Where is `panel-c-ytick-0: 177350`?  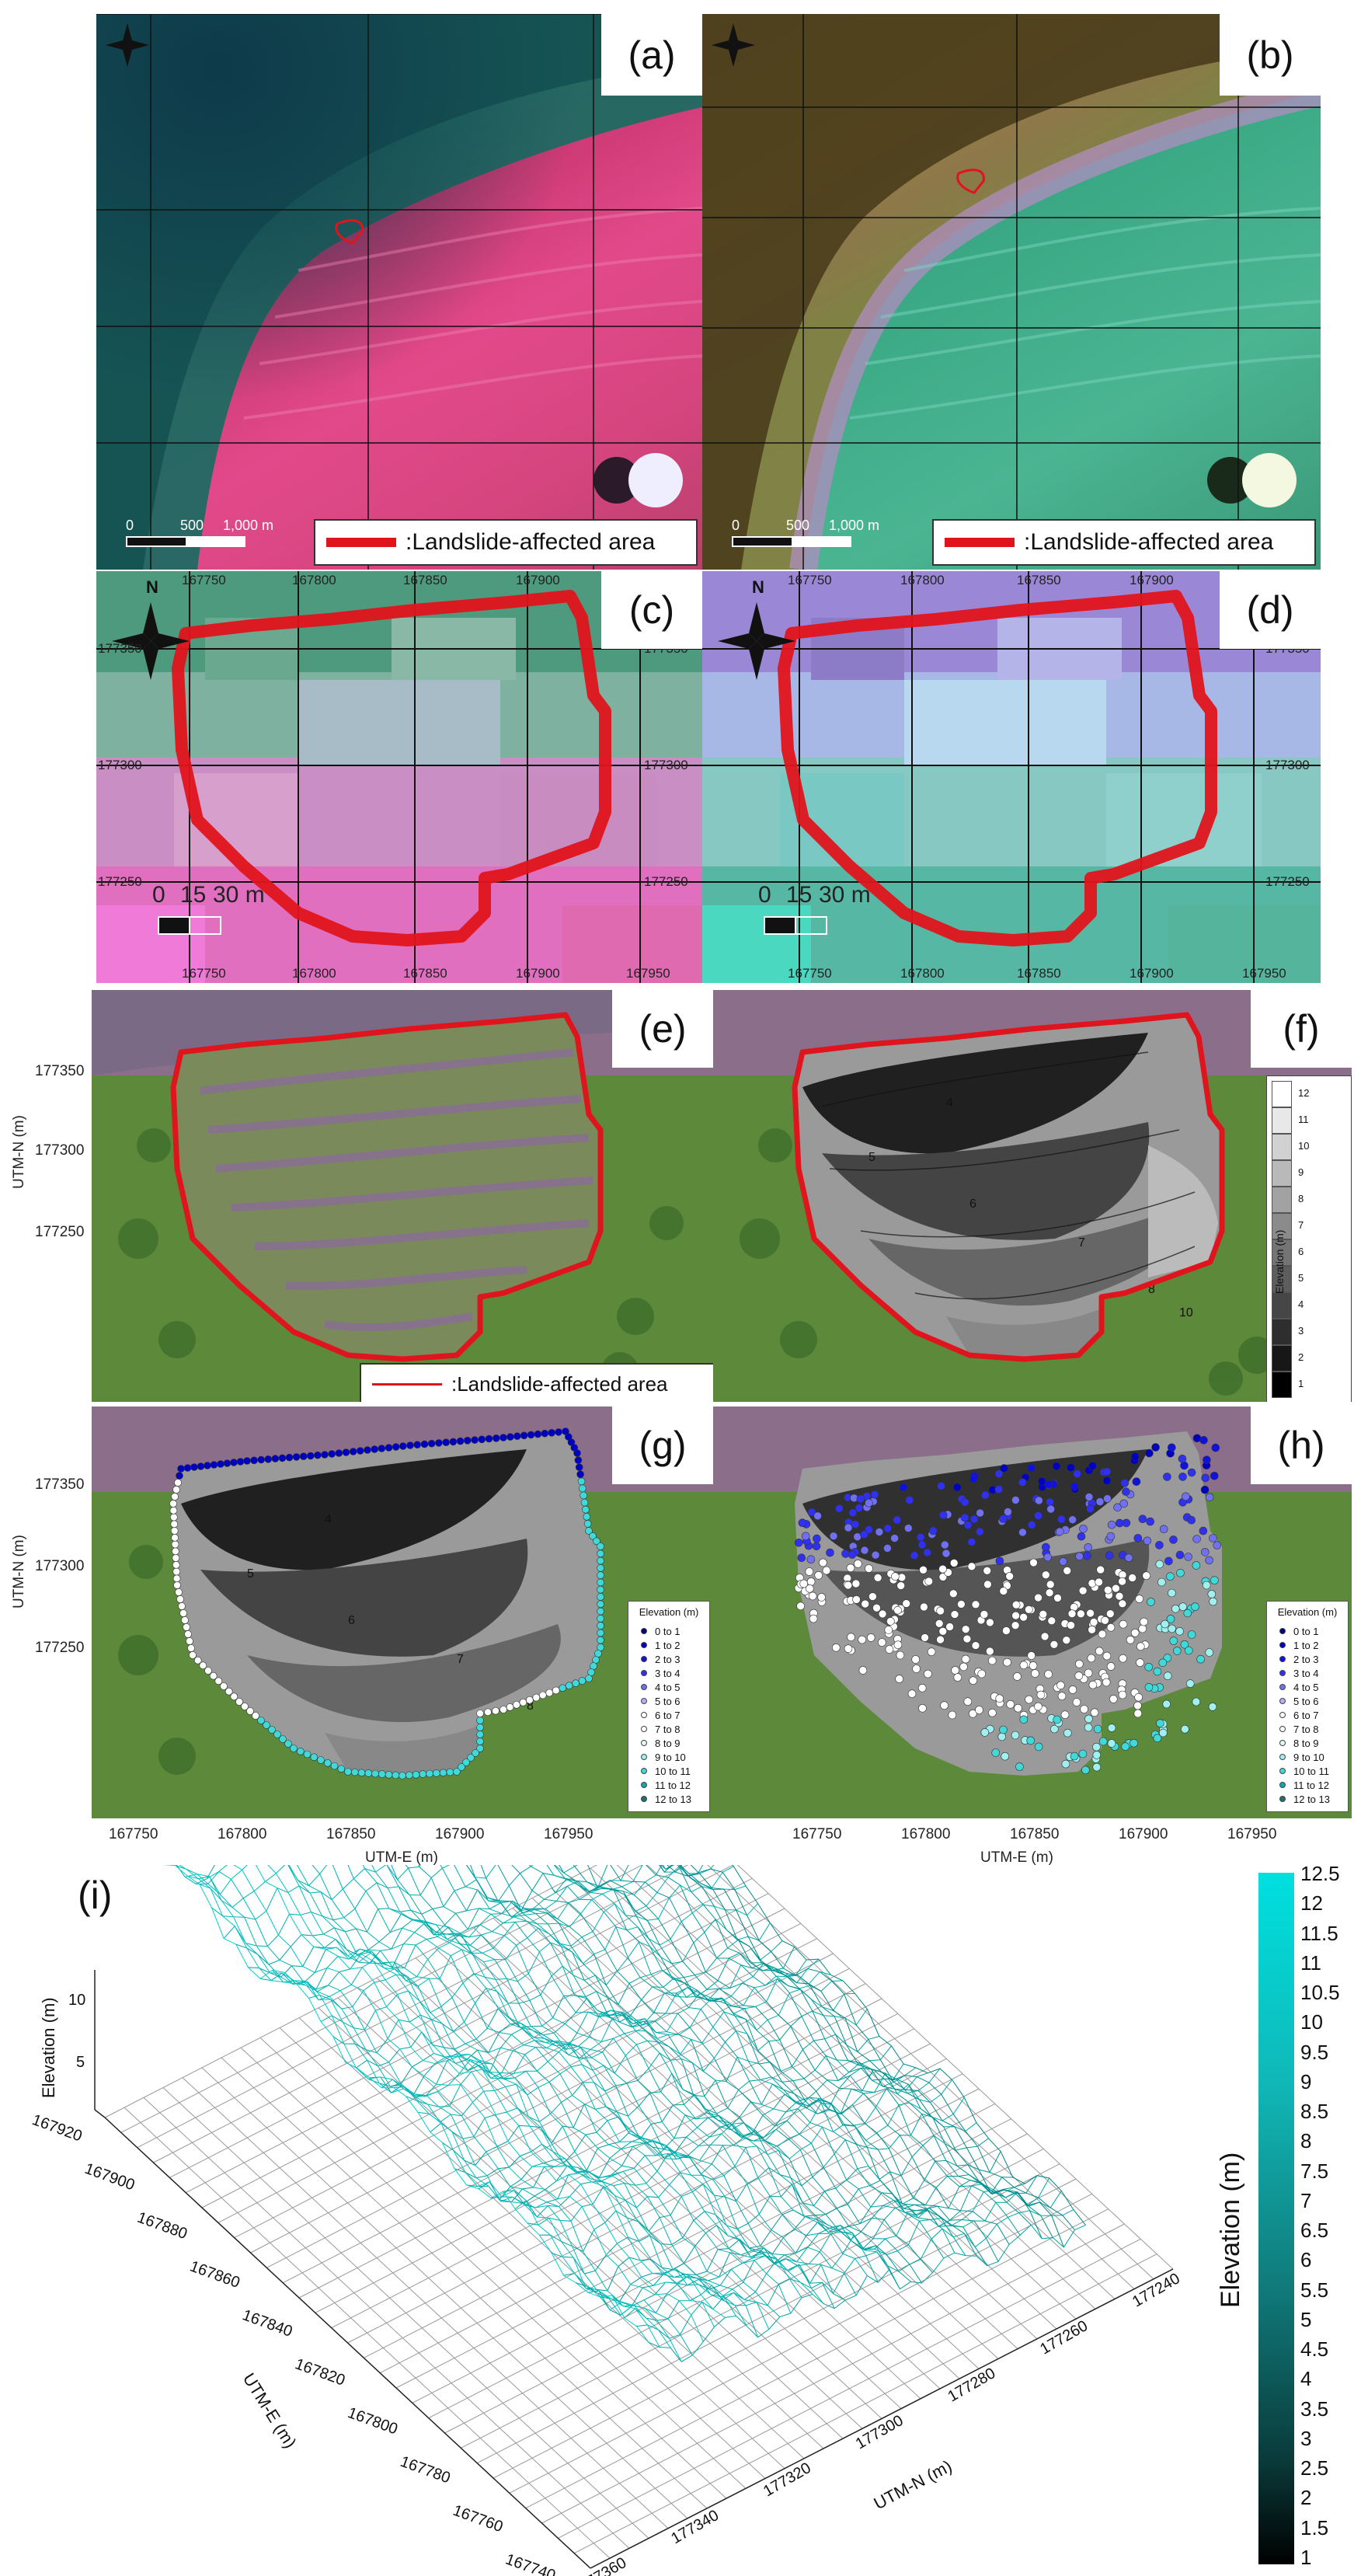
panel-c-ytick-0: 177350 is located at coordinates (120, 648).